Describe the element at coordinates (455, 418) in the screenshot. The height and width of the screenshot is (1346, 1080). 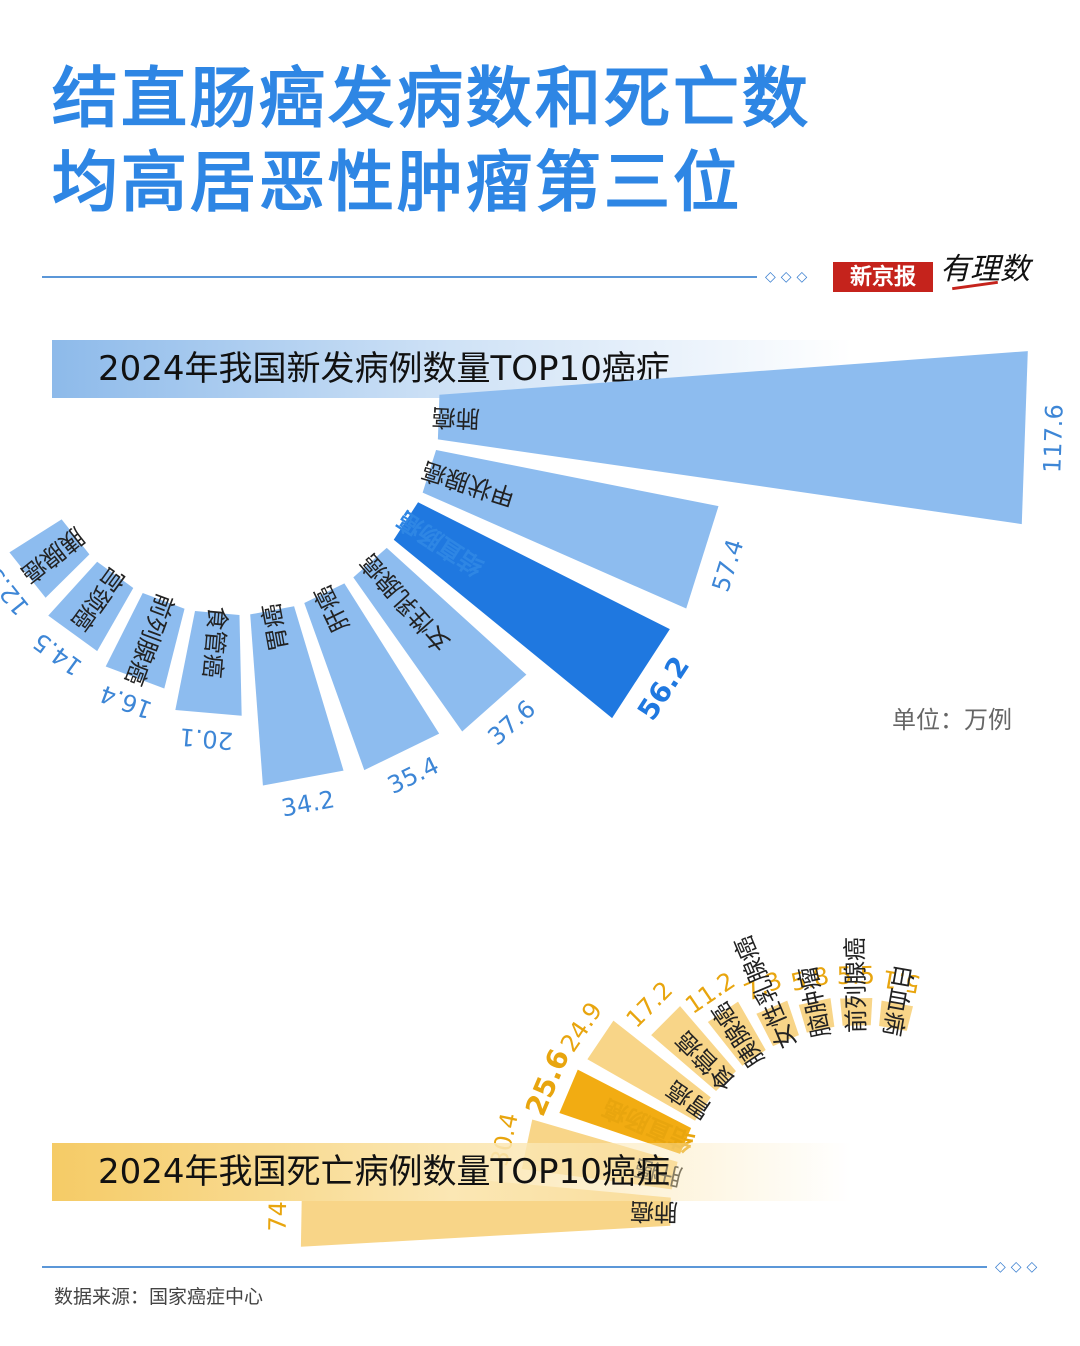
I see `incidence-category-label: 肺癌` at that location.